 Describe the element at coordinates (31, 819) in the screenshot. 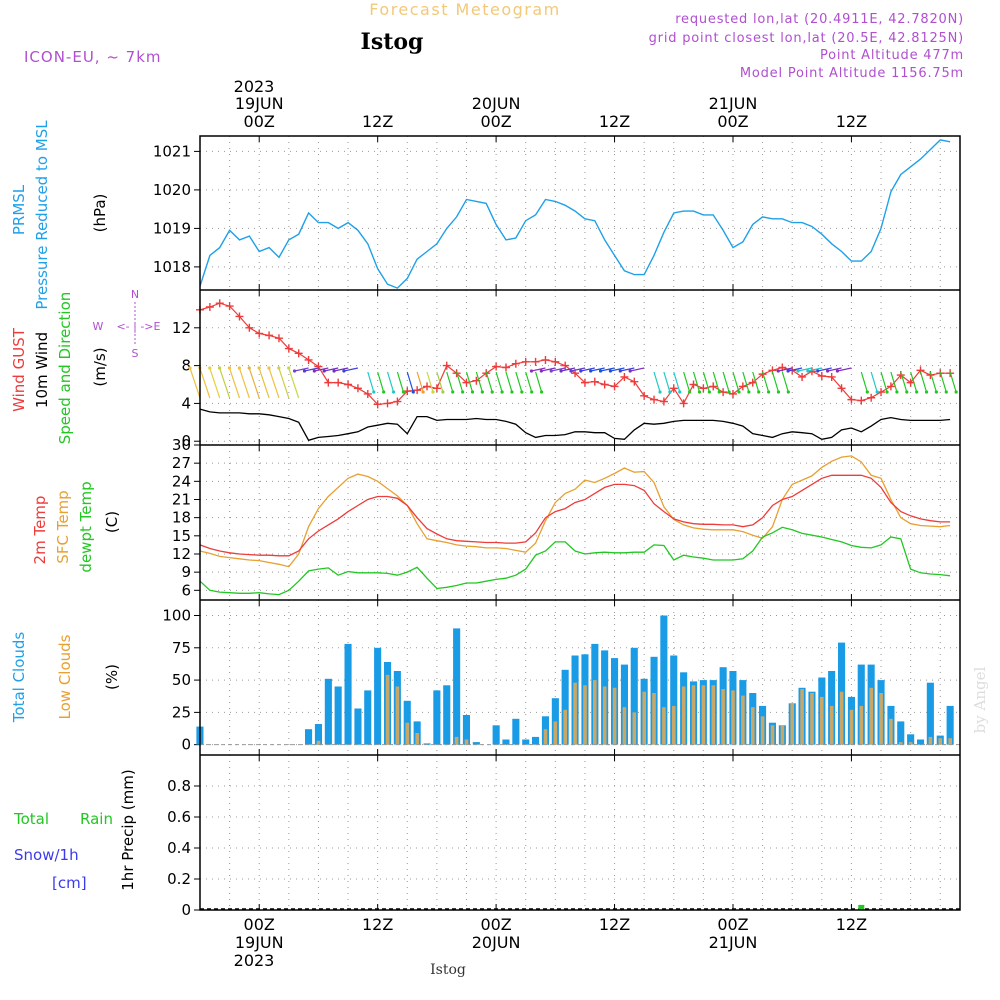

I see `total-label: Total` at that location.